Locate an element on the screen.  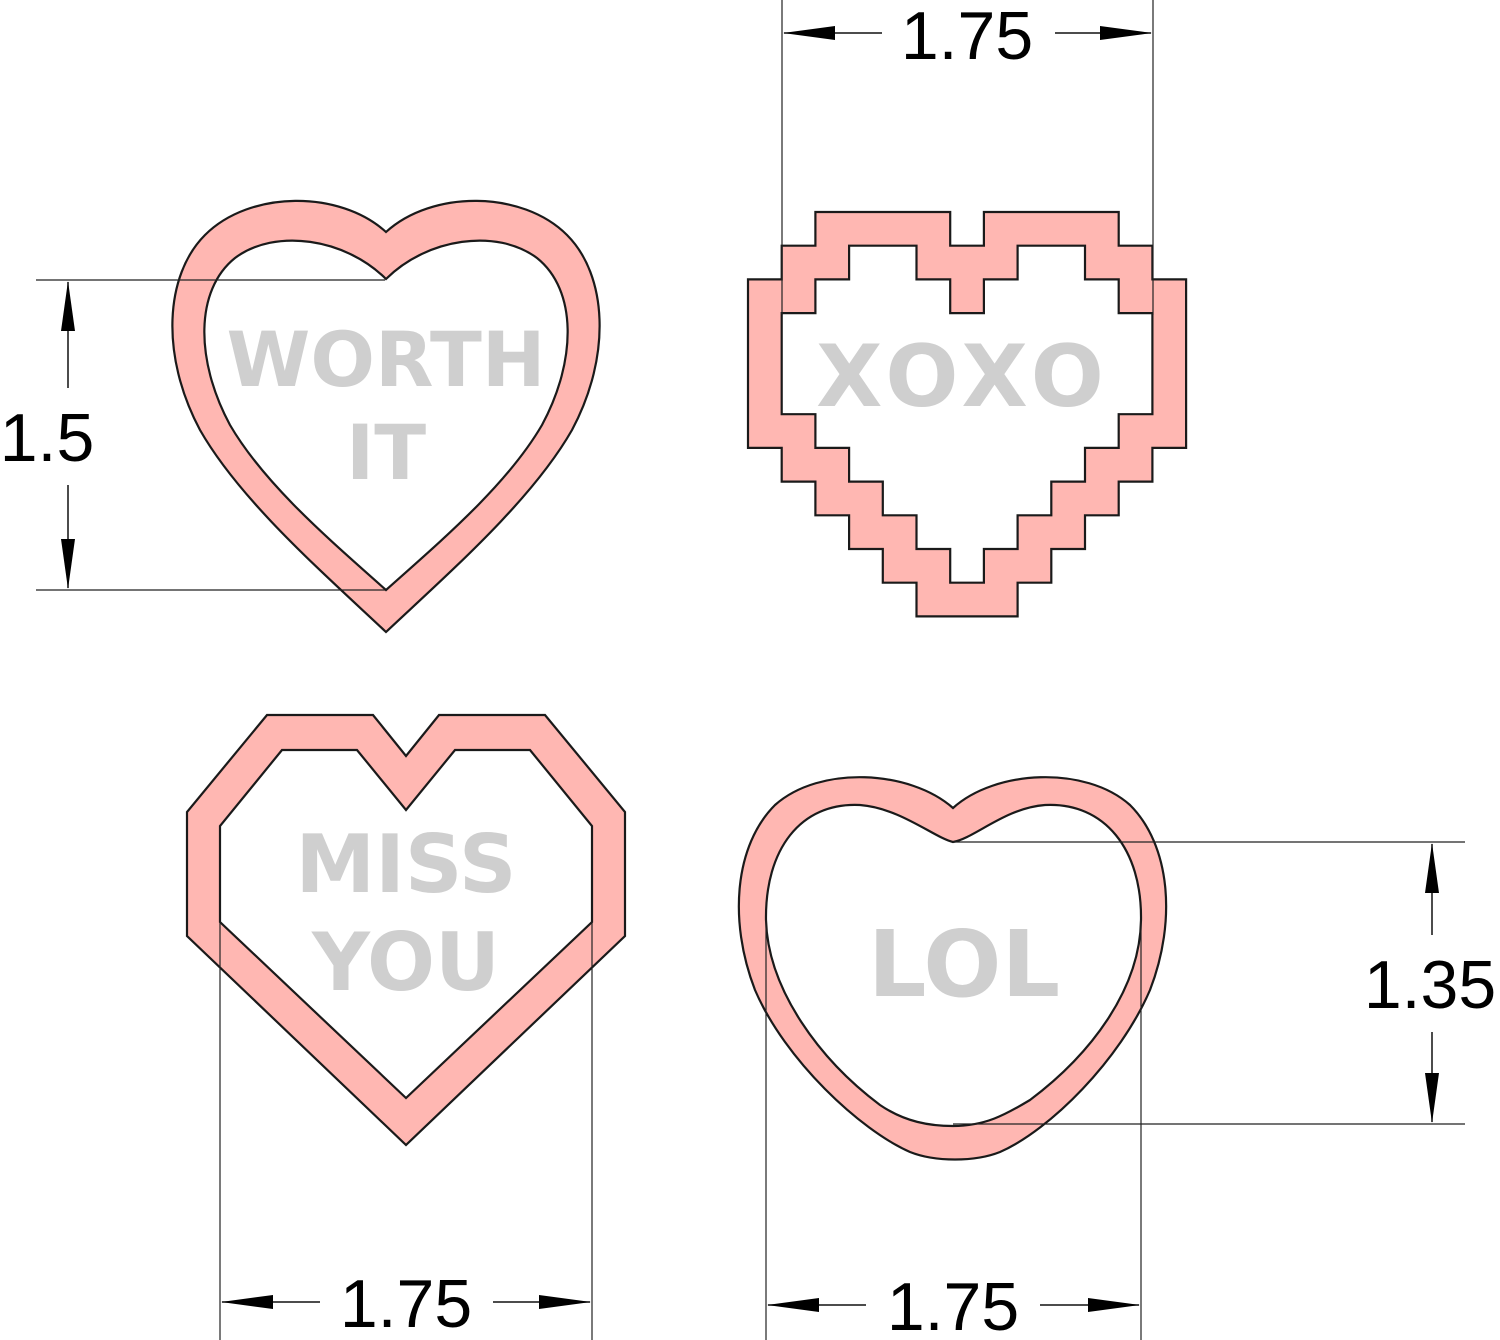
rounded-height-label: 1.35 is located at coordinates (1430, 985).